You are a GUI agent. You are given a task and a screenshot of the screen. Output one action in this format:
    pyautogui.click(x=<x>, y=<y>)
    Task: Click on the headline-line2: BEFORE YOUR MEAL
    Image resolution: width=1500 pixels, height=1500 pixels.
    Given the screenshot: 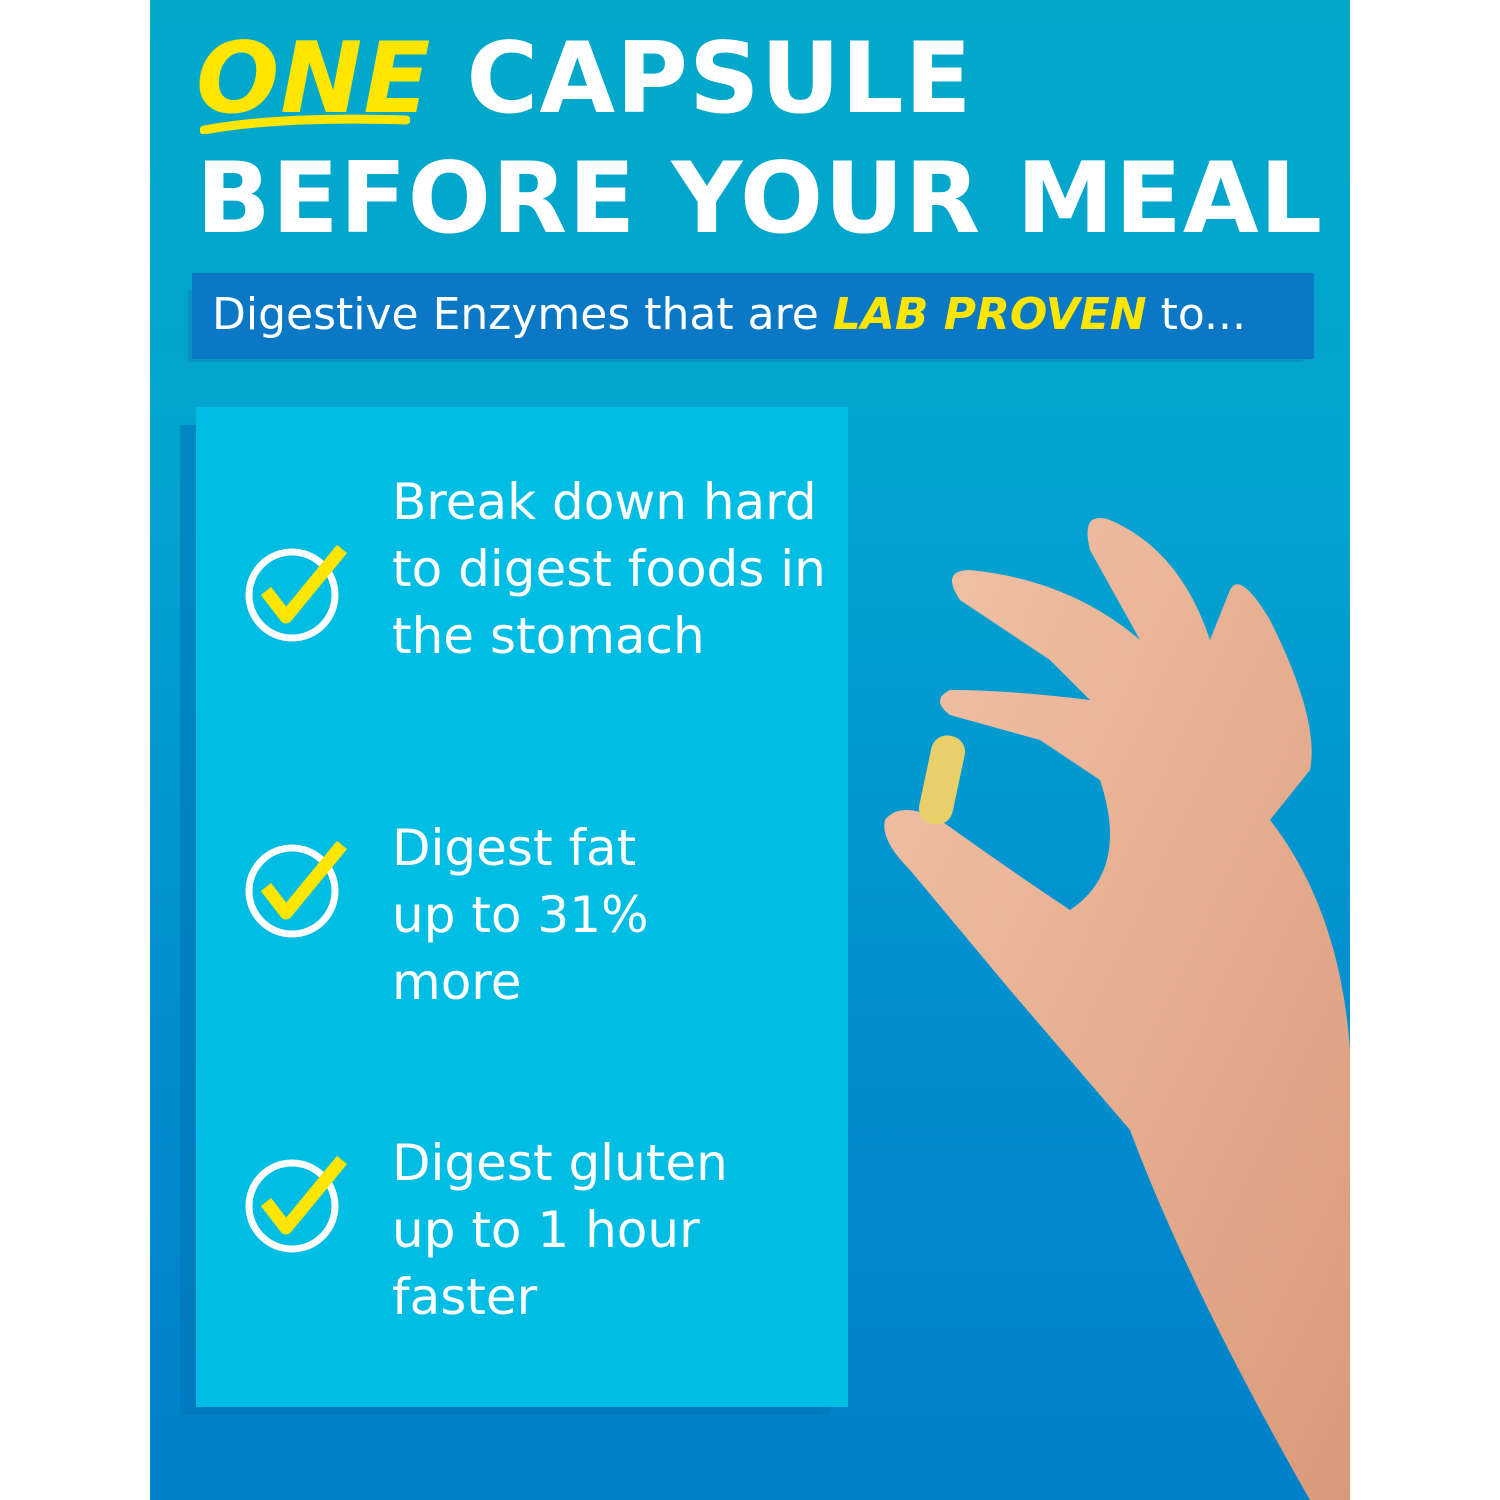 What is the action you would take?
    pyautogui.click(x=760, y=199)
    